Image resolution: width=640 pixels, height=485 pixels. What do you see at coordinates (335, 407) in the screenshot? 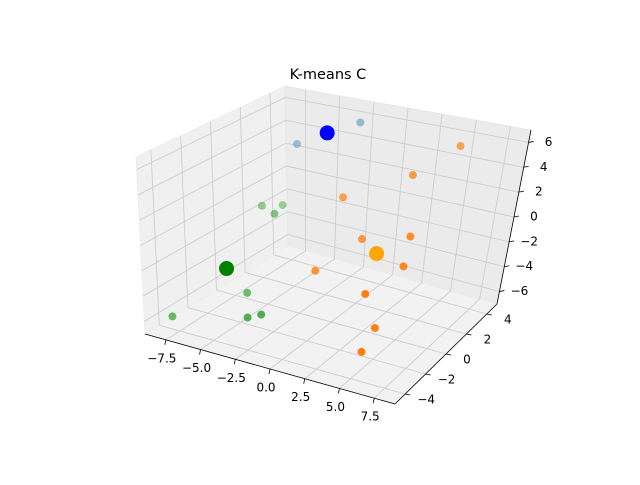
I see `x-tick-label: 5.0` at bounding box center [335, 407].